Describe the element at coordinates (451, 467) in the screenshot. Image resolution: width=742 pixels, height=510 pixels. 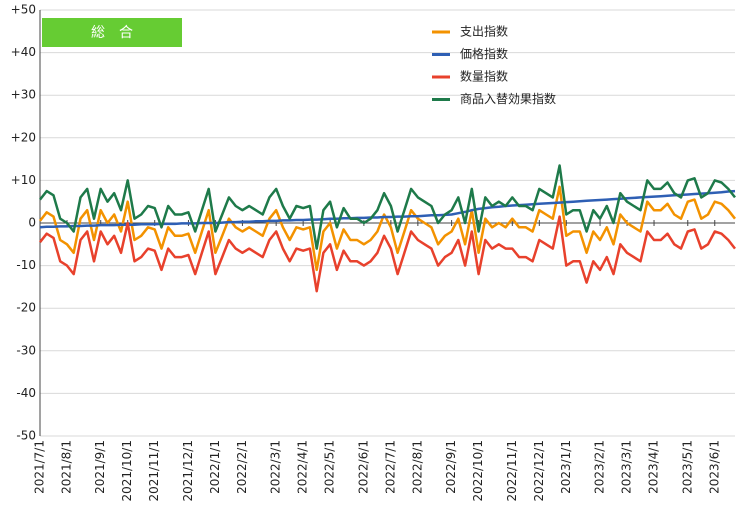
I see `x-tick-label: 2022/9/1` at that location.